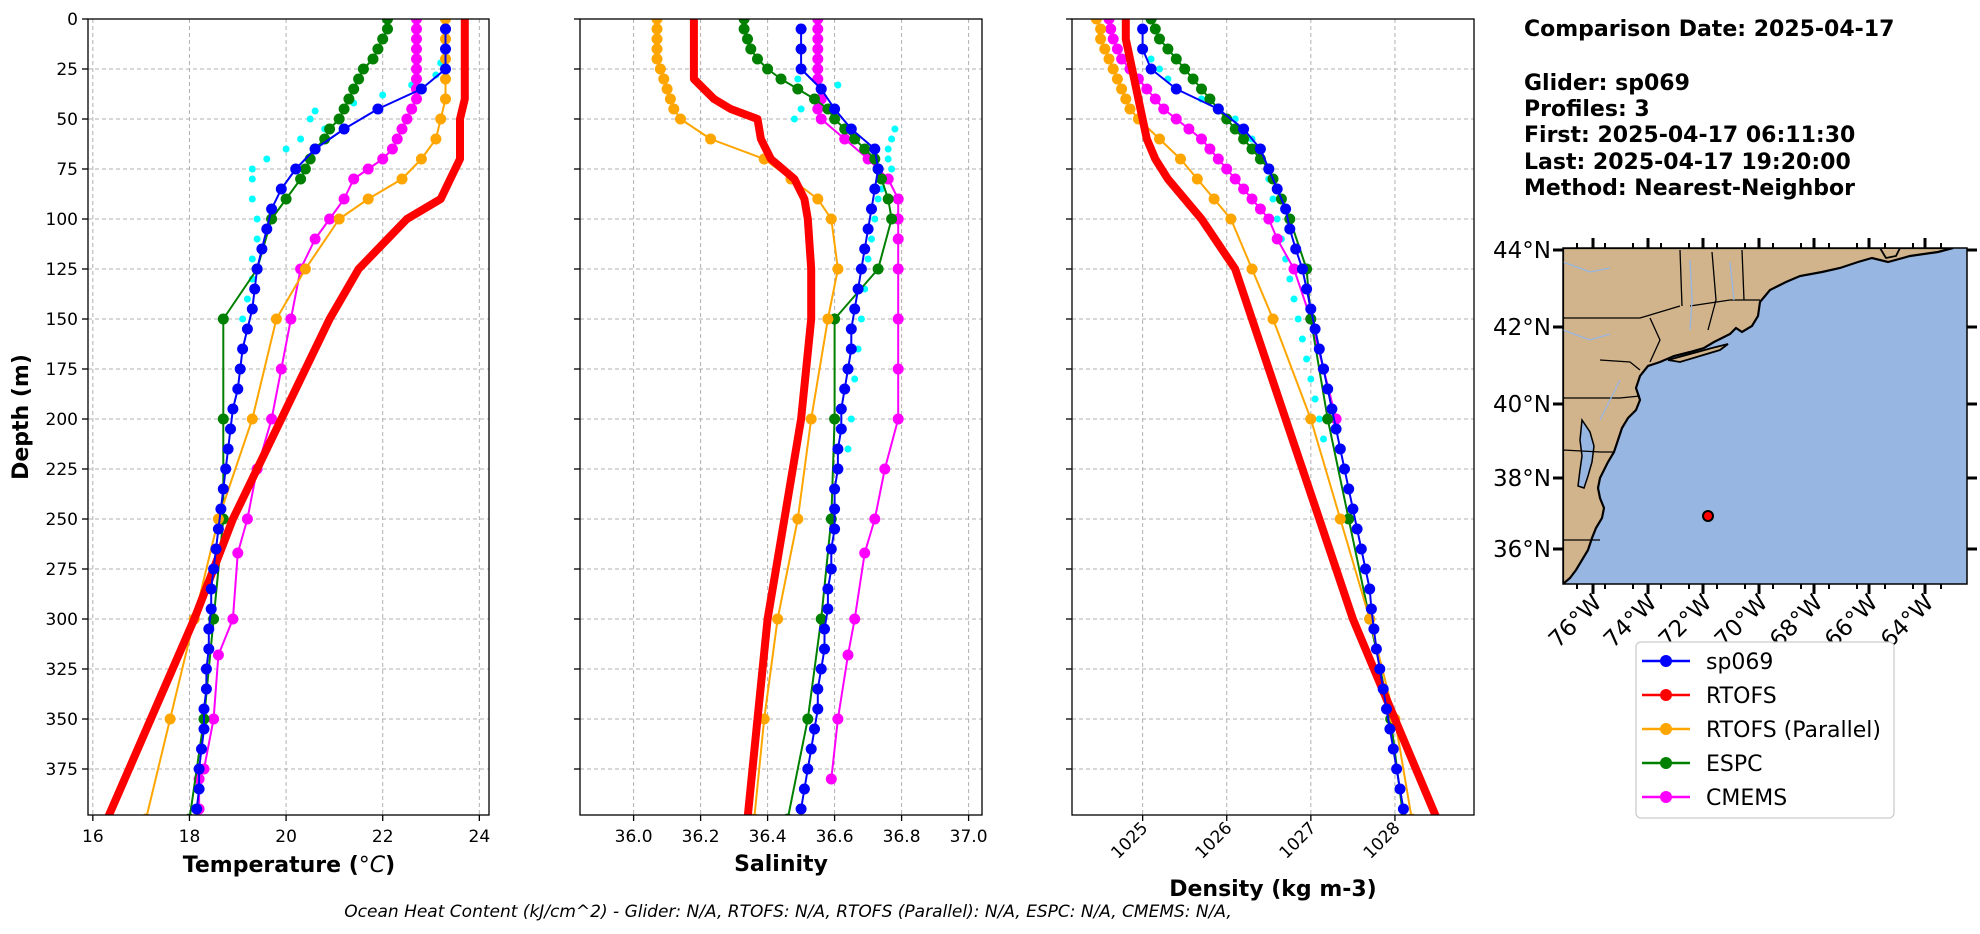 This screenshot has height=934, width=1980. I want to click on legend-label: RTOFS (Parallel), so click(1793, 730).